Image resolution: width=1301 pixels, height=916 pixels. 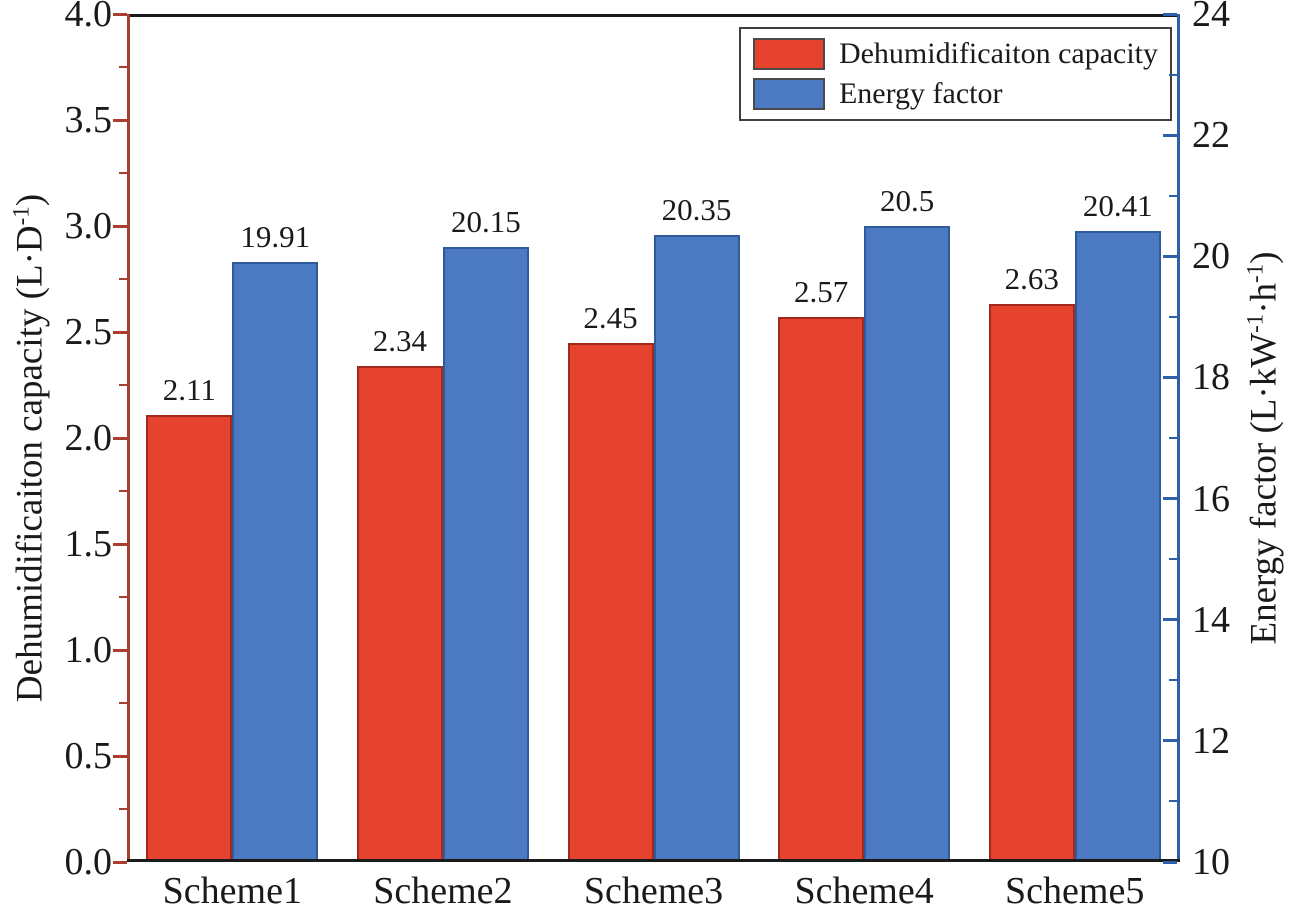 I want to click on legend: Dehumidificaiton capacity Energy factor, so click(x=955, y=74).